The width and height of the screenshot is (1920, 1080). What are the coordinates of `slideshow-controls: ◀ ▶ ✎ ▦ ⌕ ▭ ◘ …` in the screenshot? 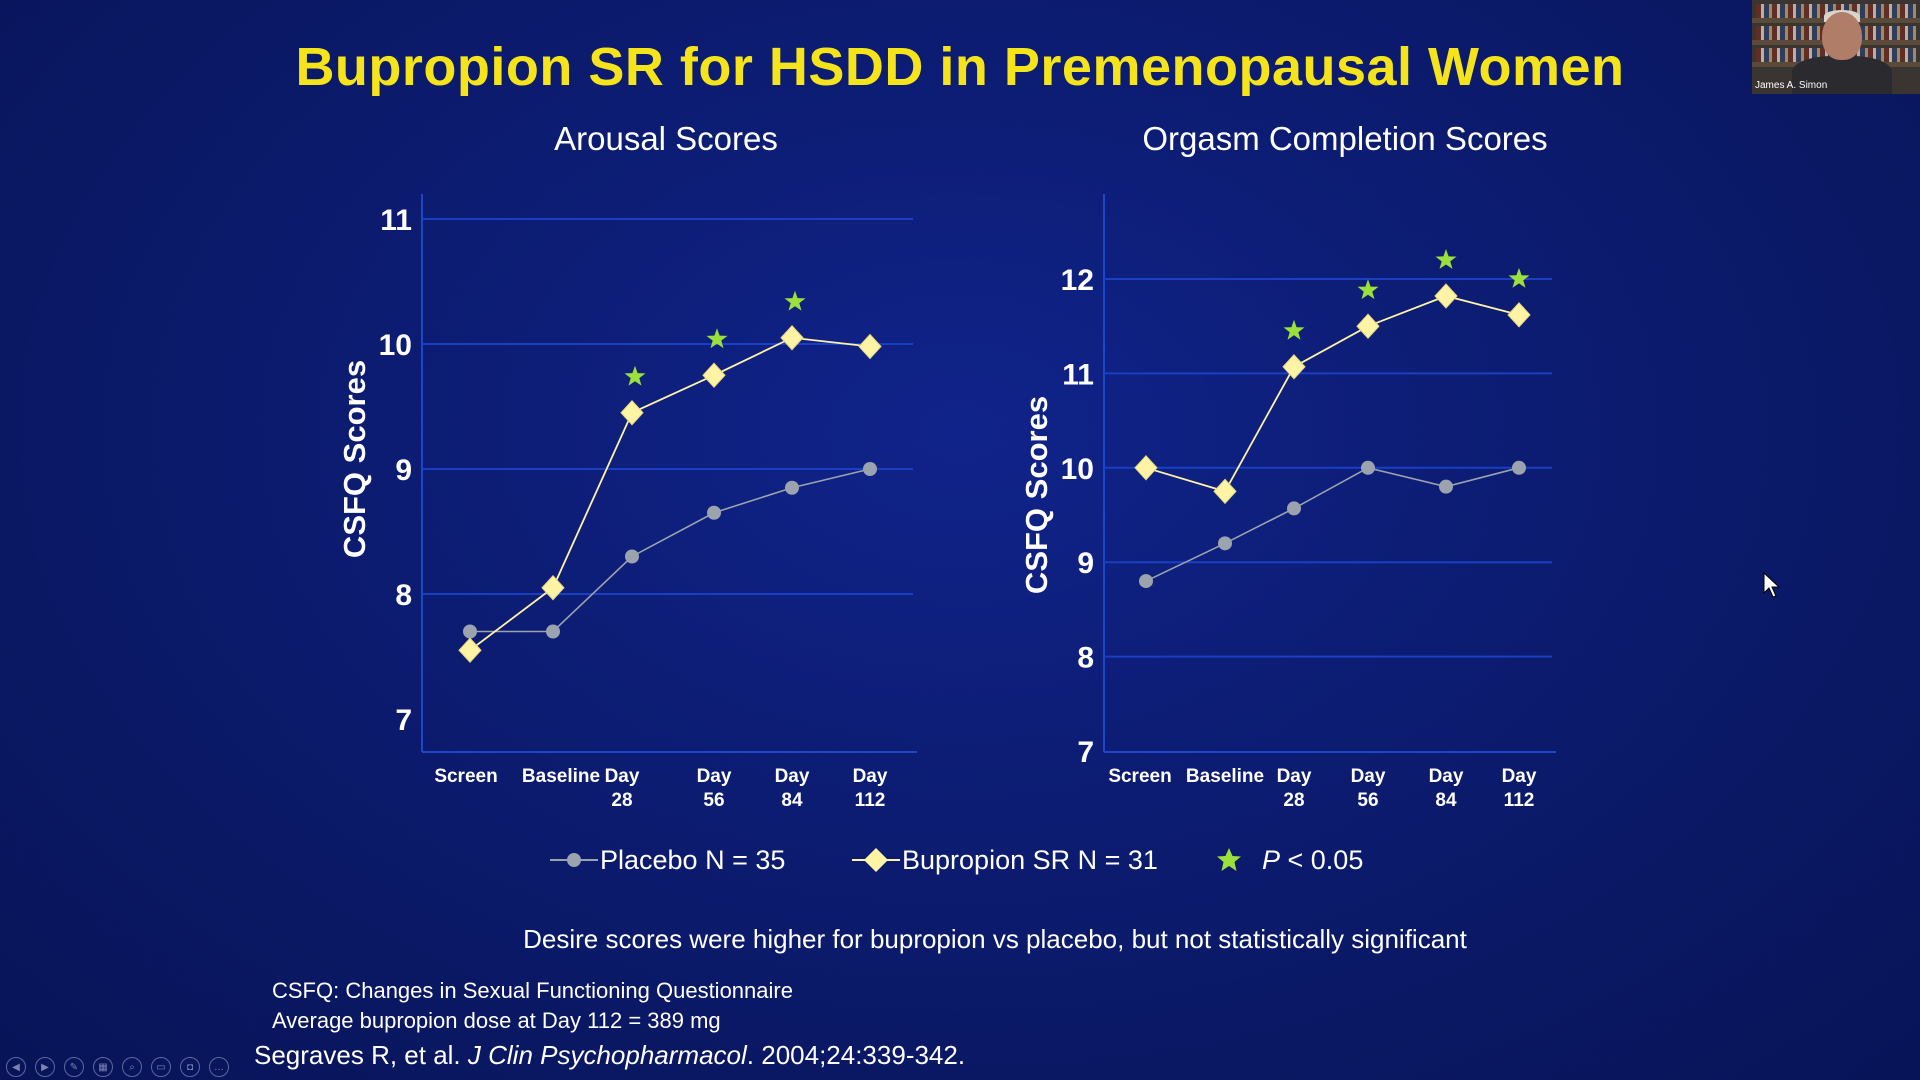 It's located at (117, 1067).